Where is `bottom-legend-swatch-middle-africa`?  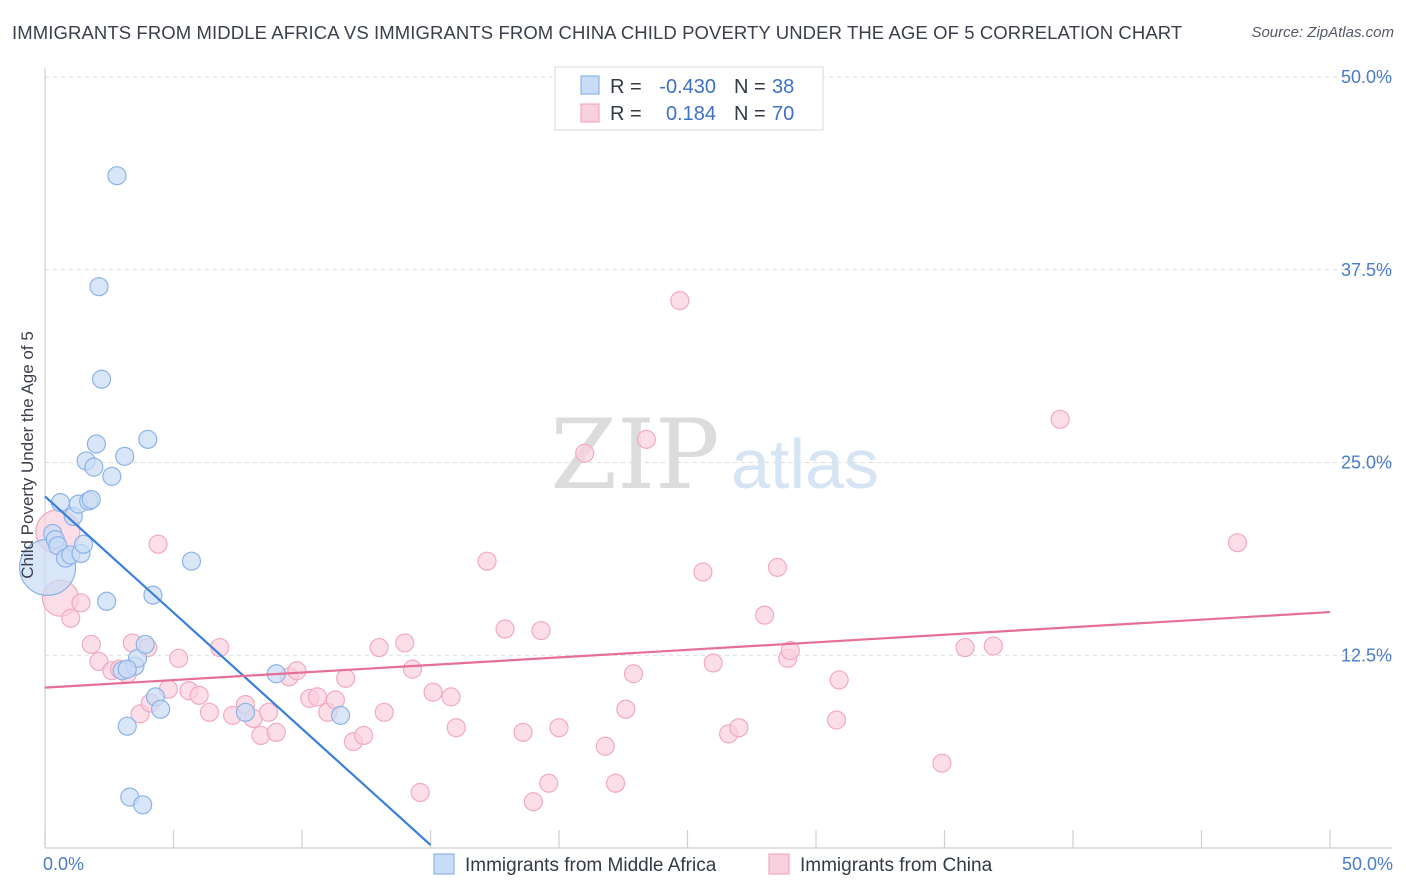 bottom-legend-swatch-middle-africa is located at coordinates (444, 864).